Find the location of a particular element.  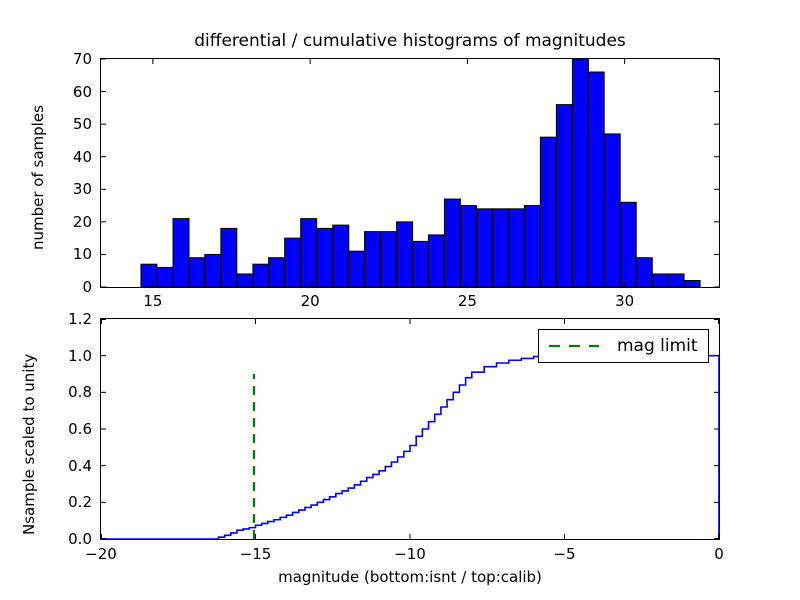

ytick-label: 1.0 is located at coordinates (80, 355).